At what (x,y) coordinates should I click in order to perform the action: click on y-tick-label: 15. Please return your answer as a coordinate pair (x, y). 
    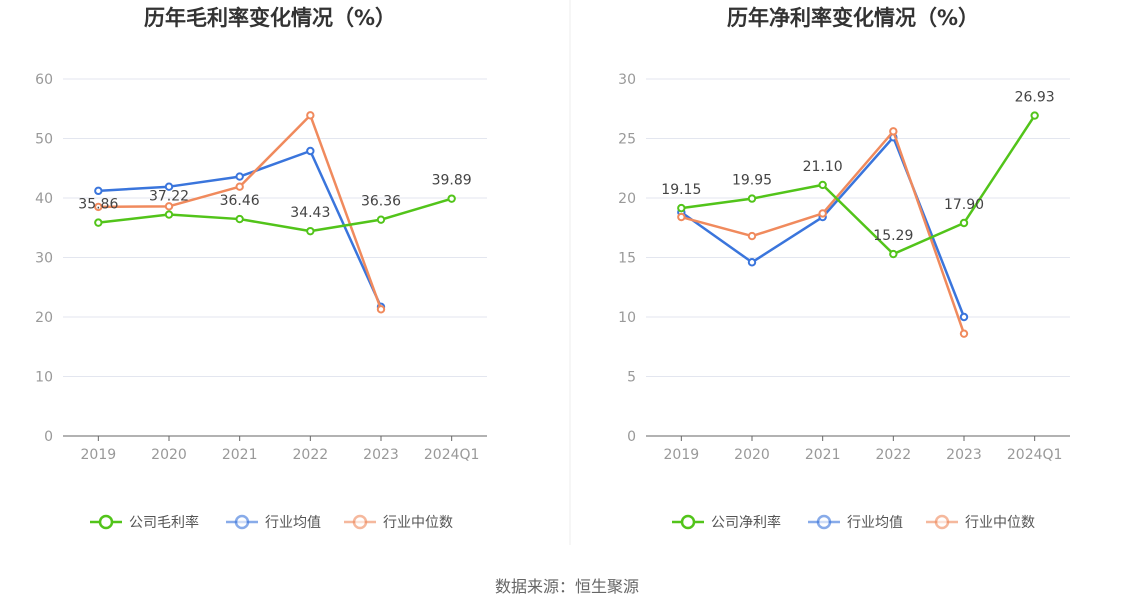
    Looking at the image, I should click on (627, 259).